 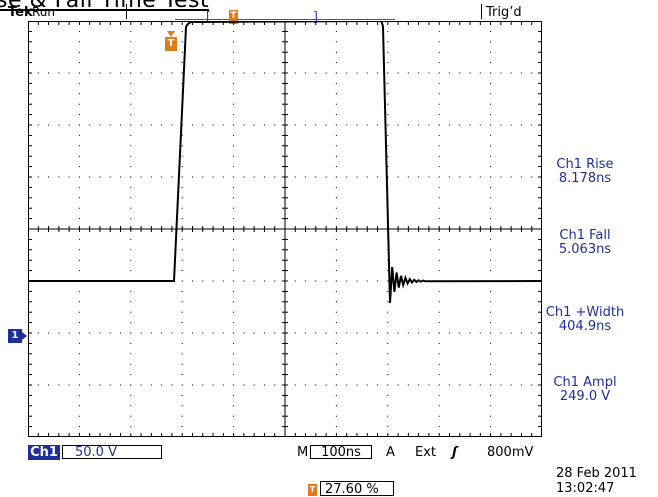 What do you see at coordinates (455, 452) in the screenshot?
I see `rising-slope-icon: ʃ` at bounding box center [455, 452].